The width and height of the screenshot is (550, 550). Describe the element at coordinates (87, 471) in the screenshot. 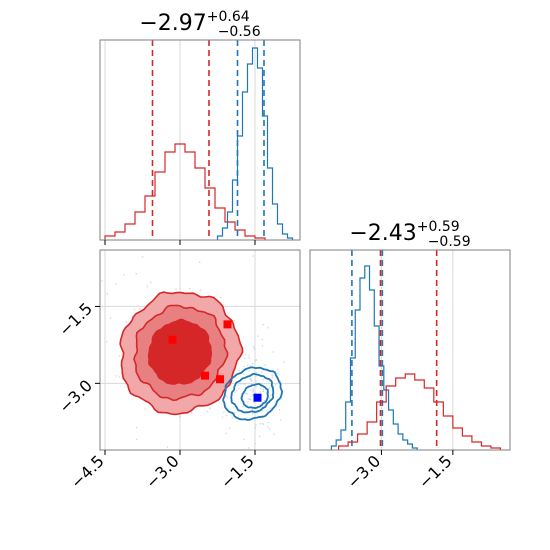

I see `x-tick-label: −4.5` at that location.